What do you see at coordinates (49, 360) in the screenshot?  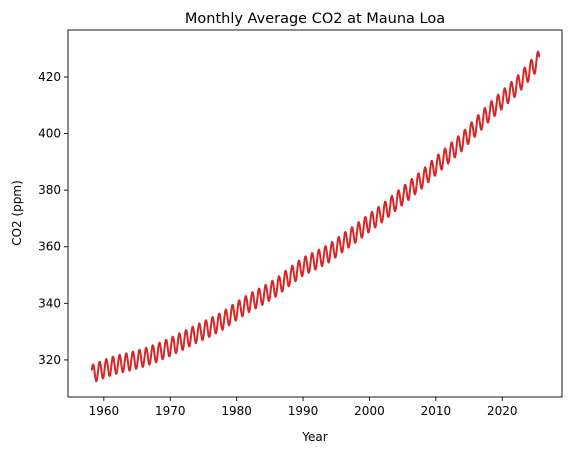 I see `y-tick-label: 320` at bounding box center [49, 360].